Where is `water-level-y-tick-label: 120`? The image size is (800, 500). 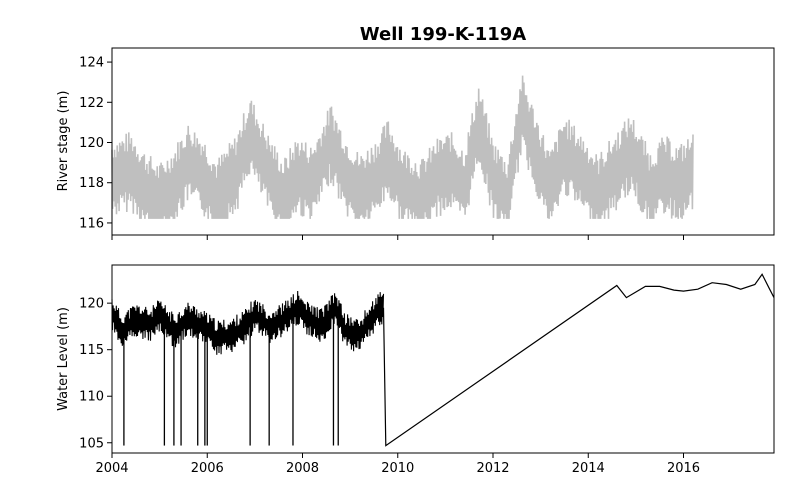 water-level-y-tick-label: 120 is located at coordinates (91, 304).